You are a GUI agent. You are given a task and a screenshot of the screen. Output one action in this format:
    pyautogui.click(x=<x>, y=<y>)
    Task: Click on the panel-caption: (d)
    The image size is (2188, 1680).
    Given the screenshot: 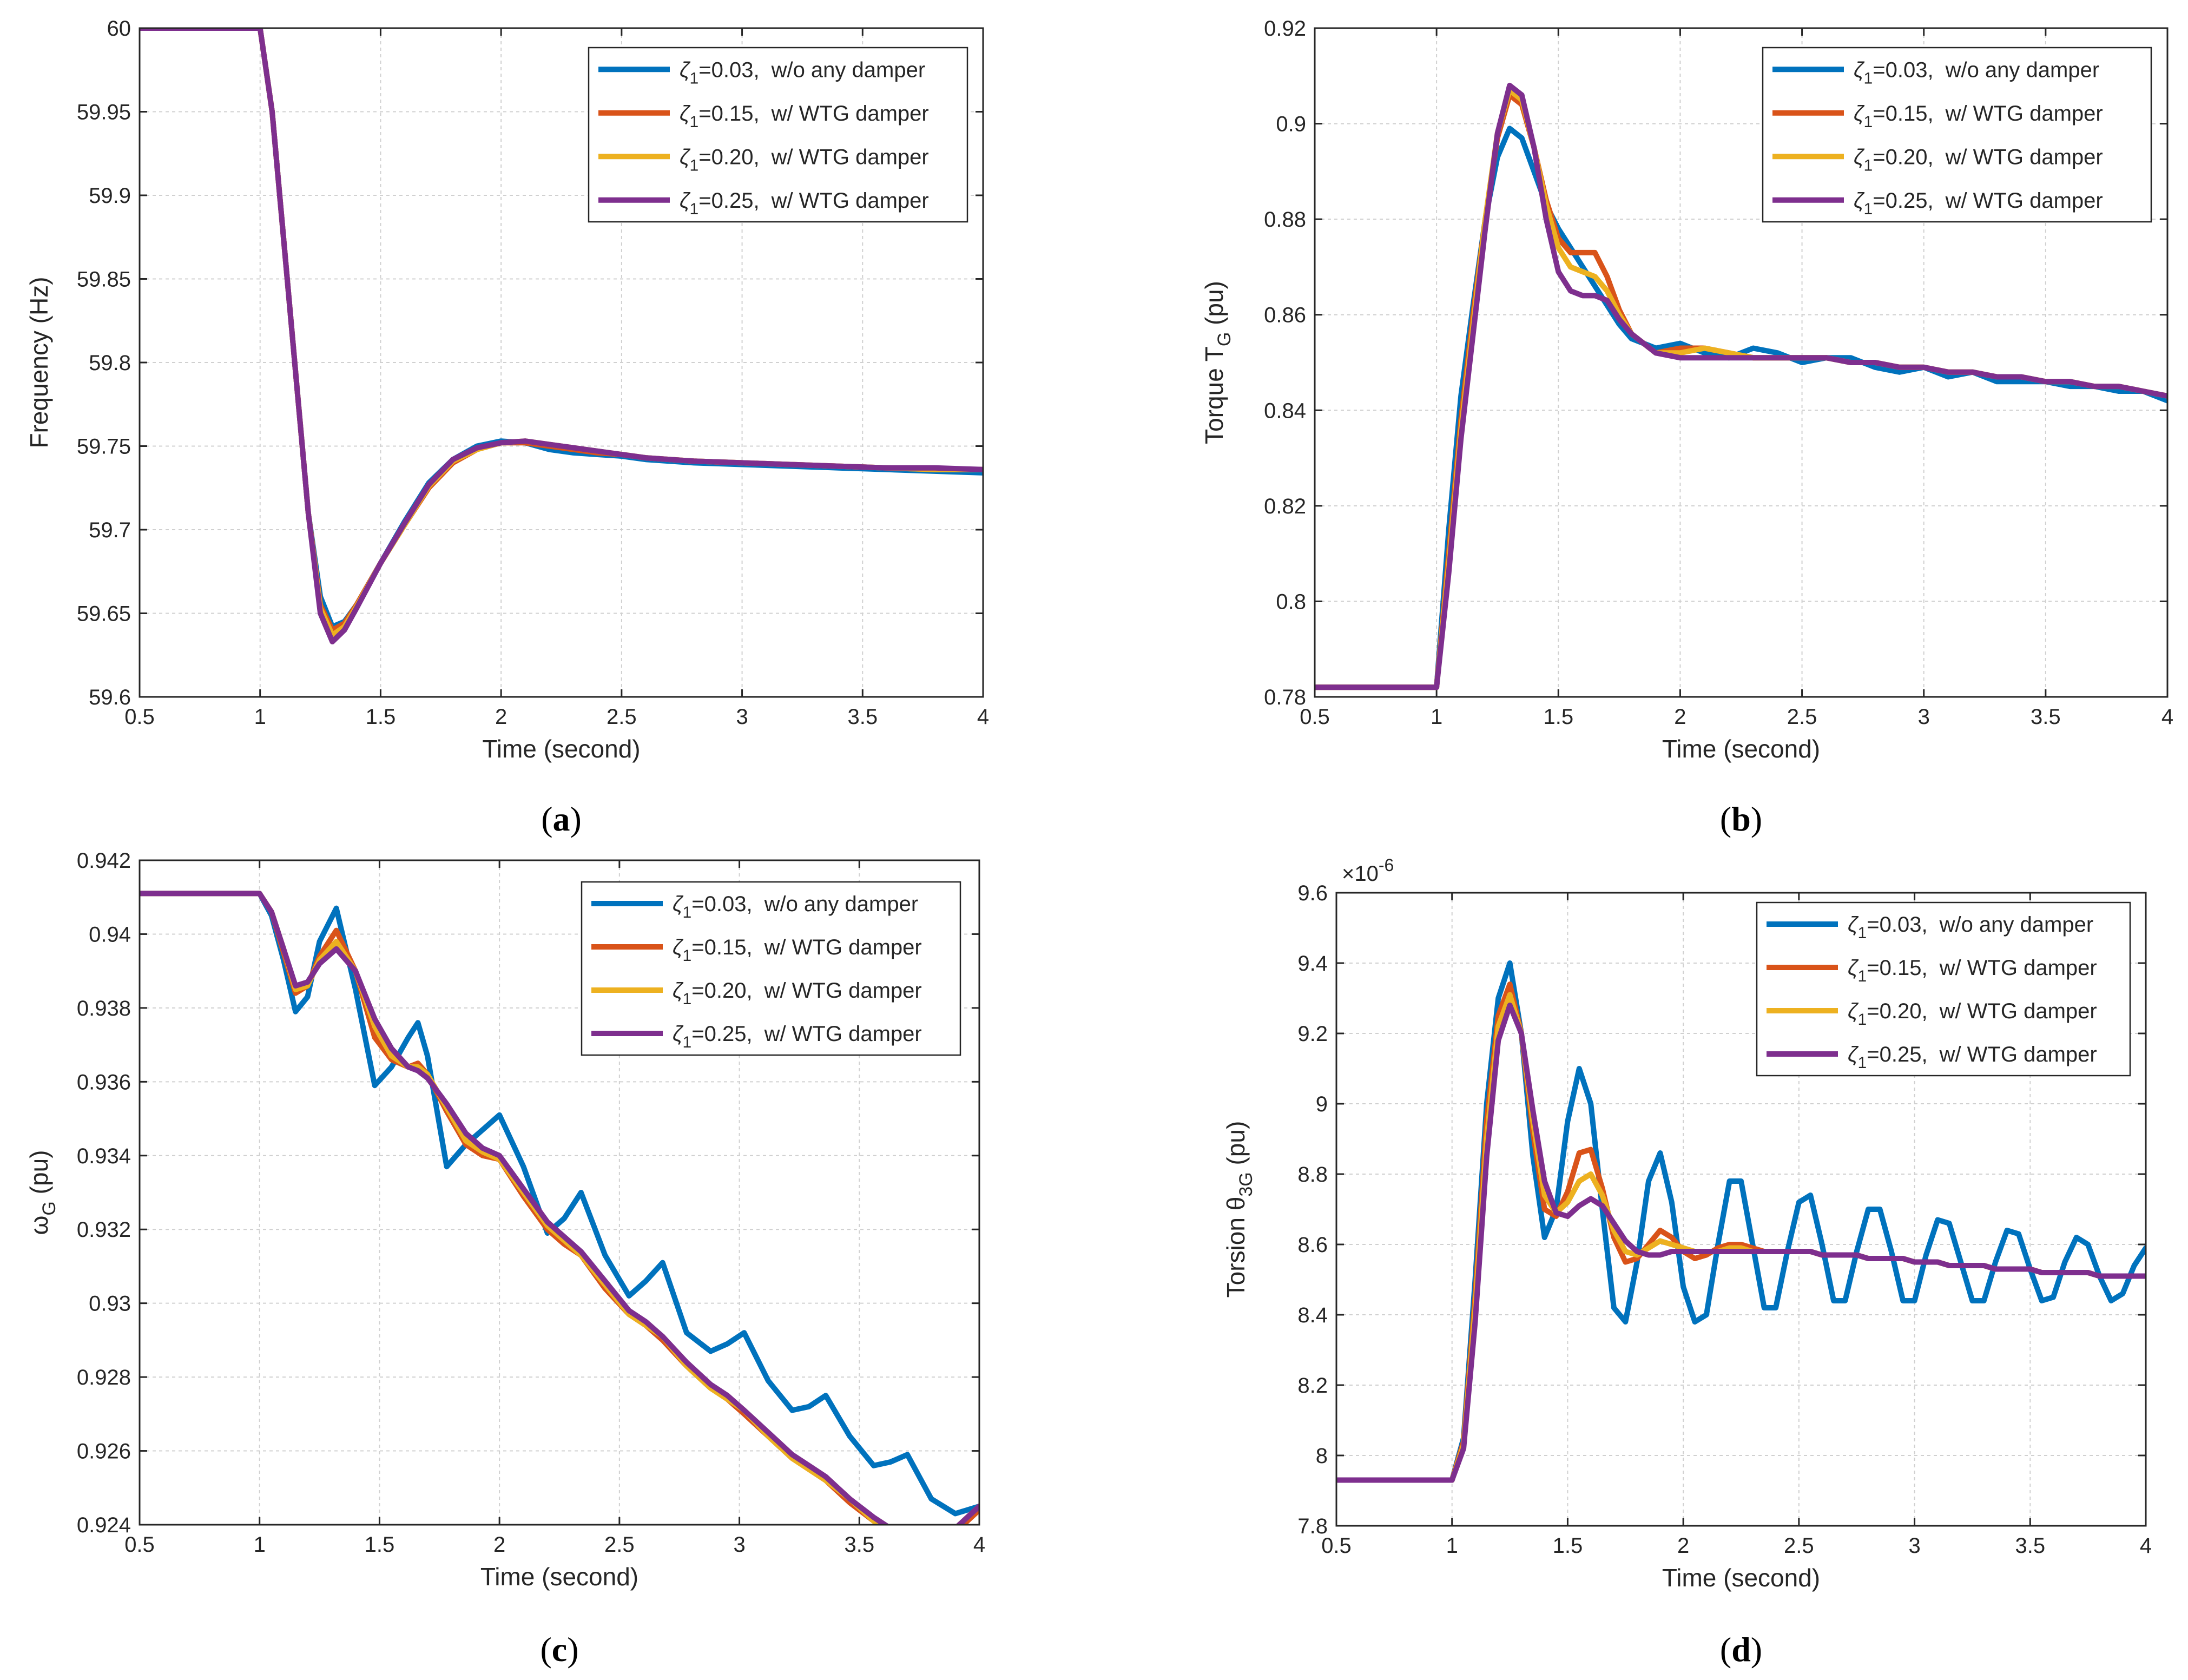 What is the action you would take?
    pyautogui.click(x=1741, y=1649)
    